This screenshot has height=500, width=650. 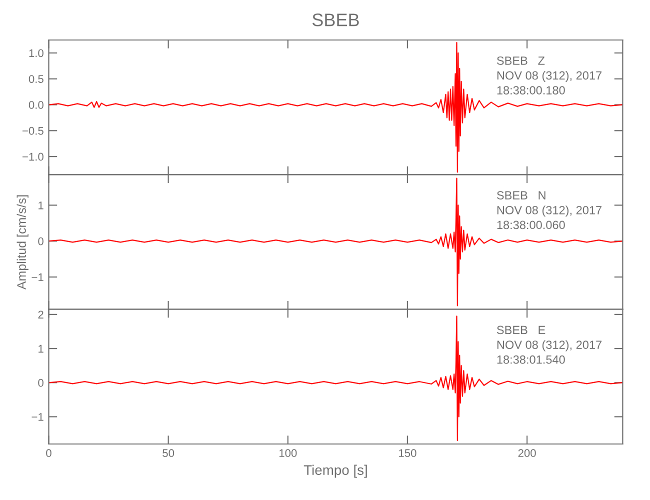 I want to click on annotation: 18:38:00.180, so click(x=531, y=90).